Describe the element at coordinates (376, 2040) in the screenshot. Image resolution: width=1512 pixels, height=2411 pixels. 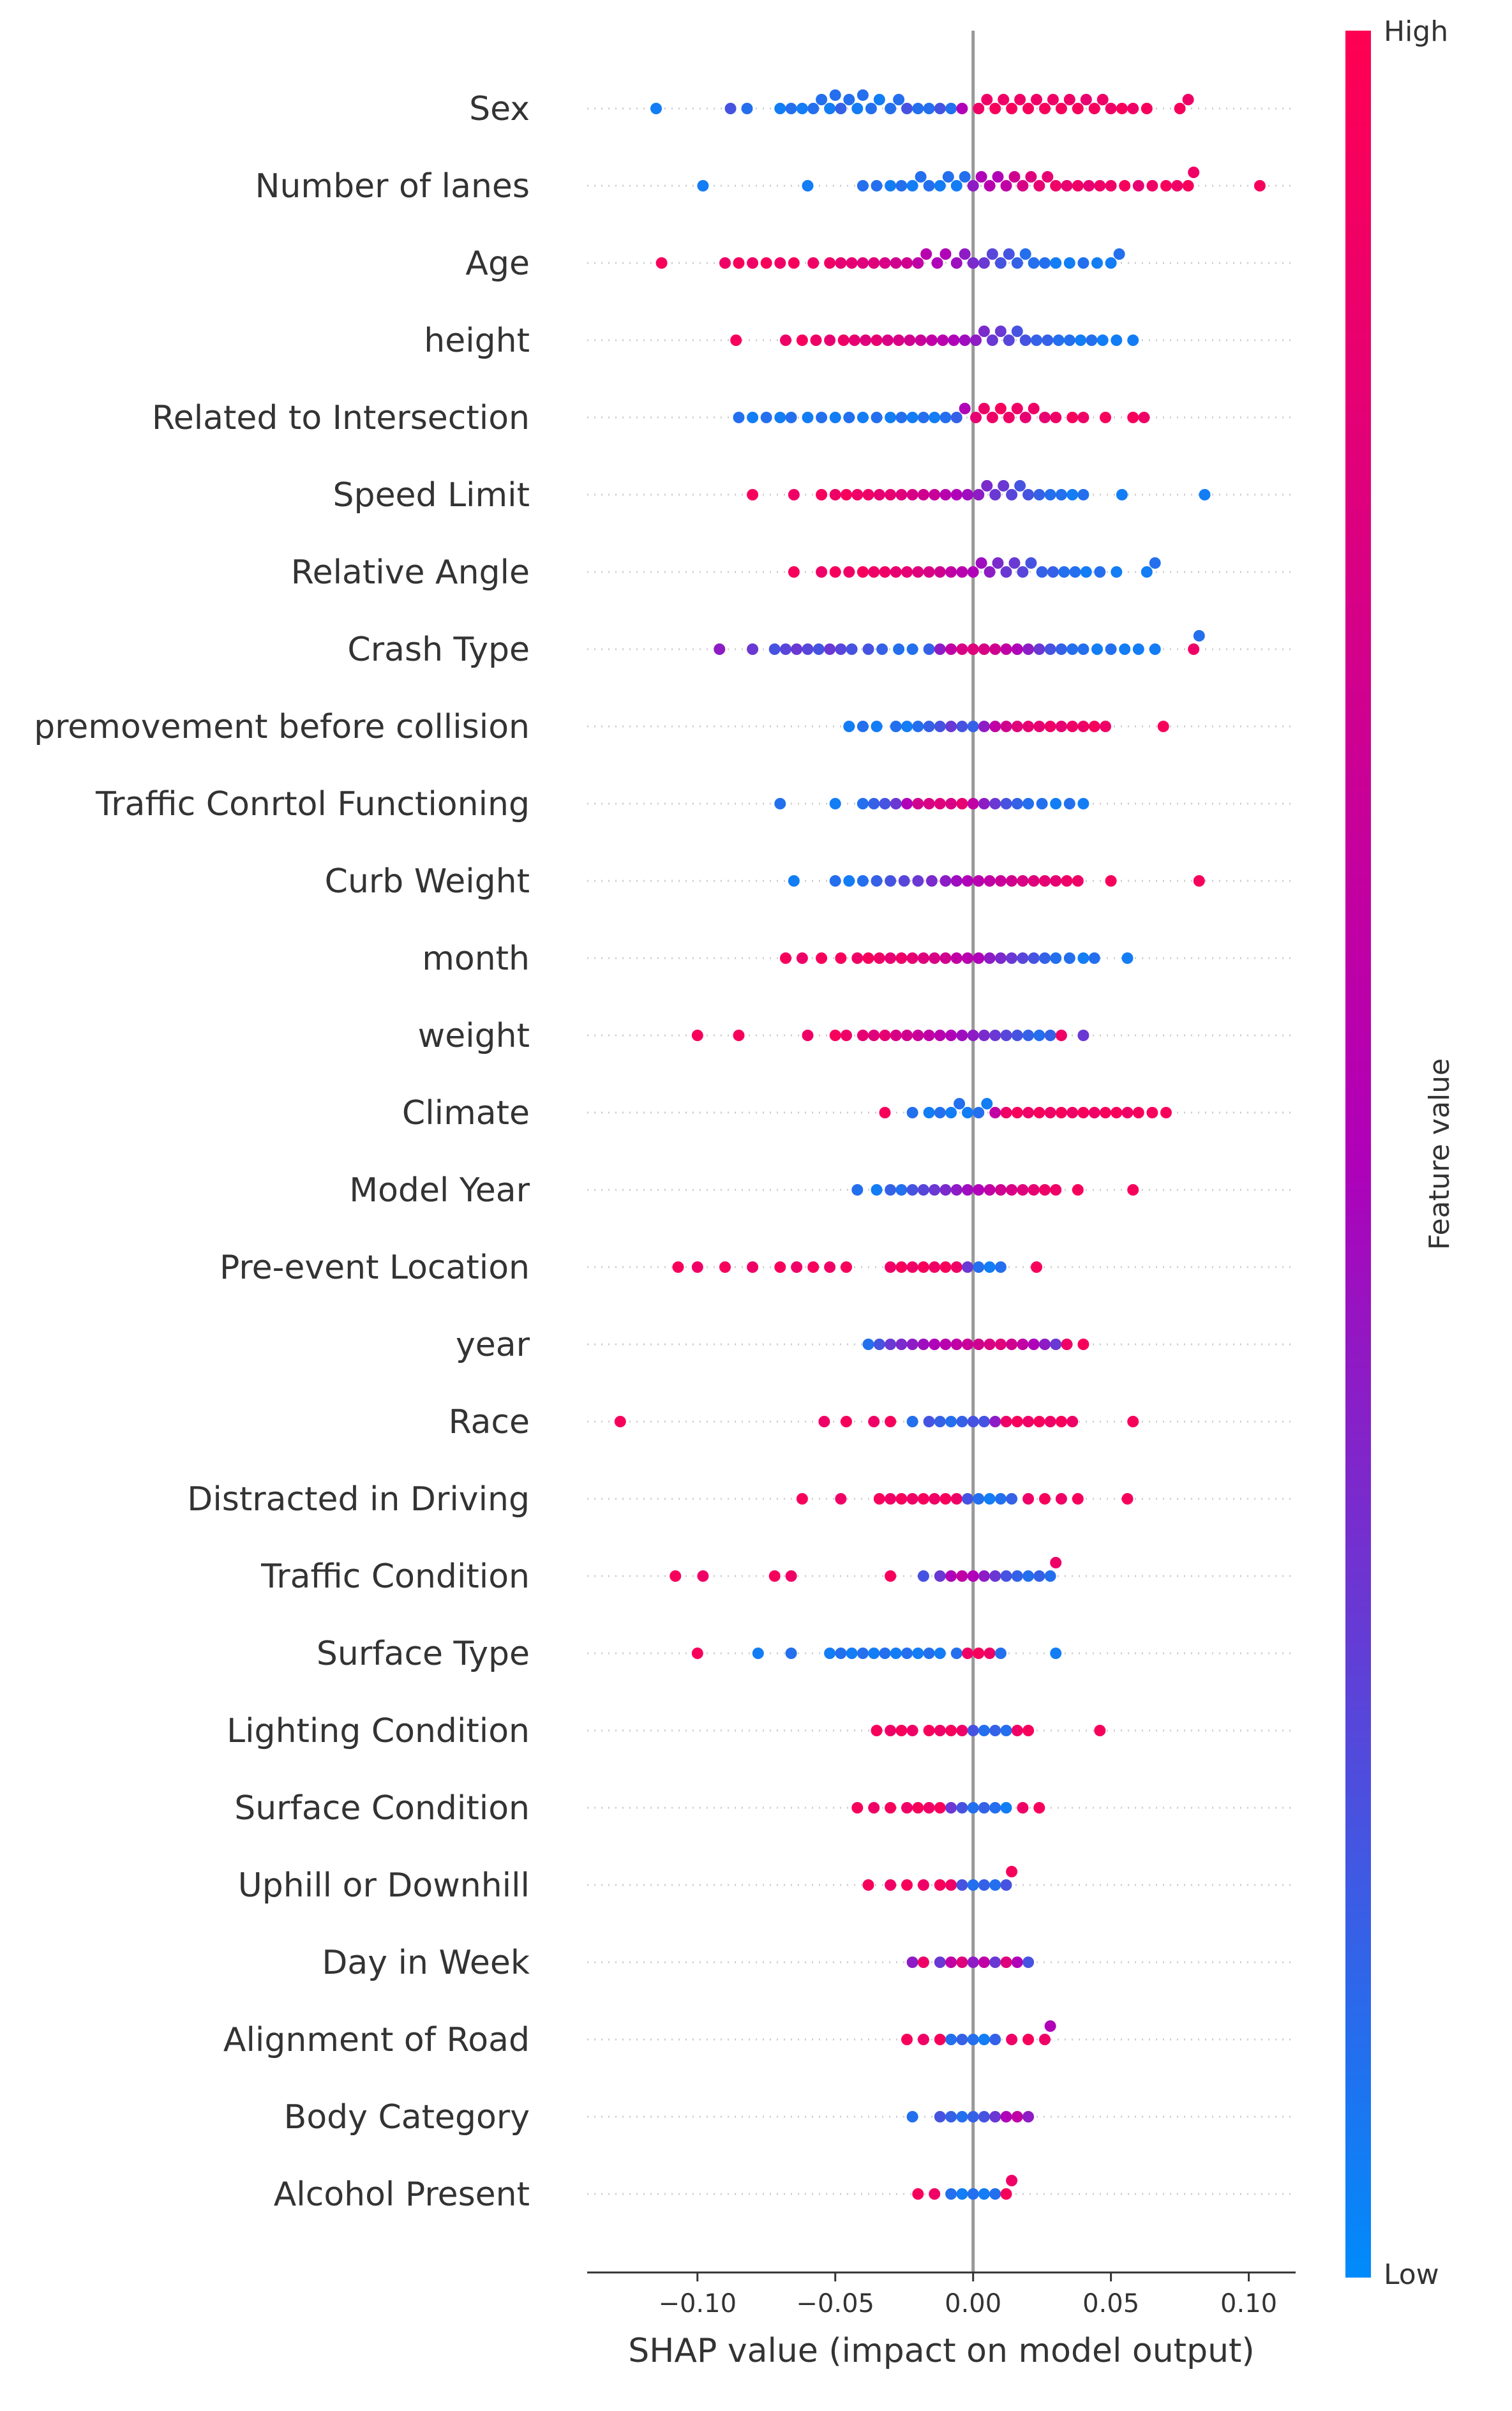
I see `feature-label: Alignment of Road` at that location.